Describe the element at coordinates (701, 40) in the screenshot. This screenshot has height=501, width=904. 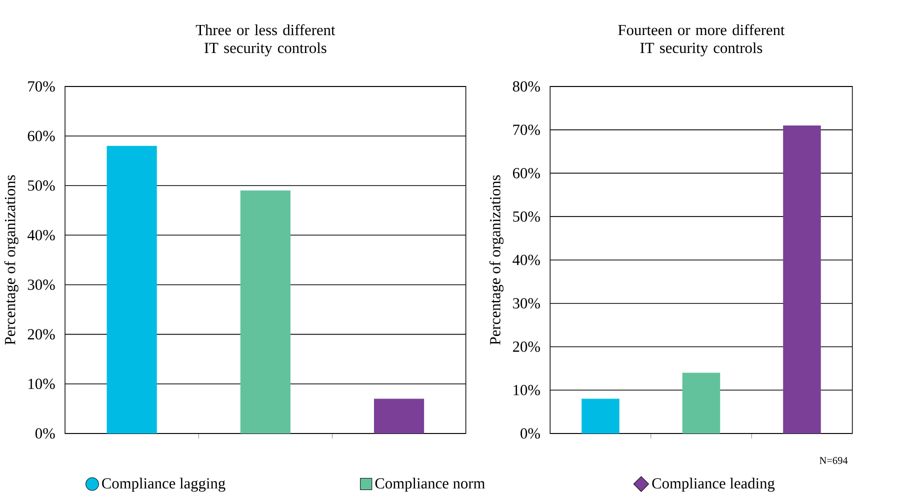
I see `chart-title: Fourteen or more different IT security controls` at that location.